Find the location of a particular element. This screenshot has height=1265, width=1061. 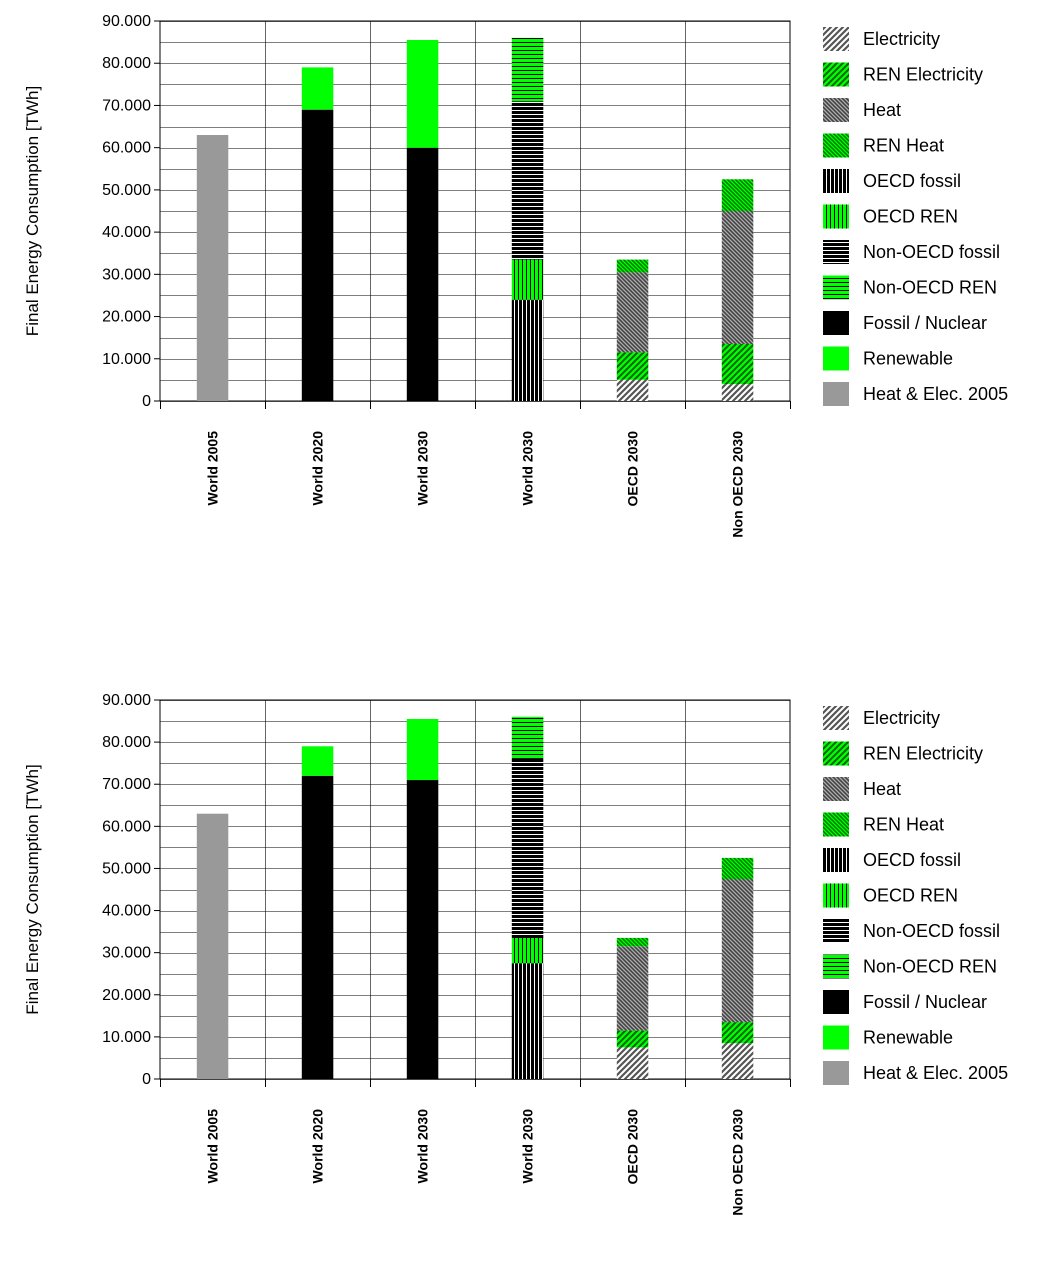

legend-label: Electricity is located at coordinates (901, 39).